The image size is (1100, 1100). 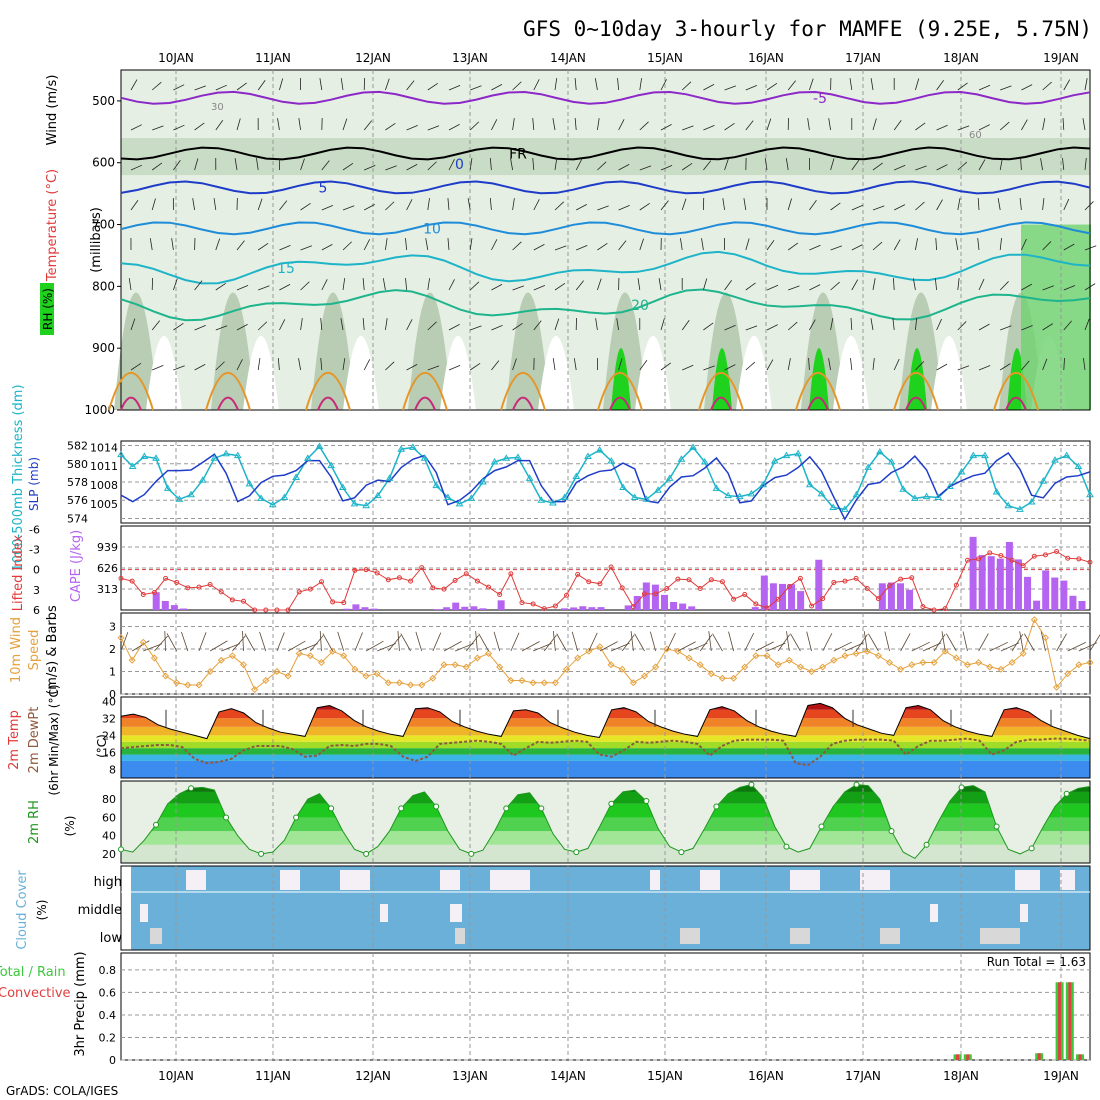 I want to click on contour-label: 5, so click(x=323, y=188).